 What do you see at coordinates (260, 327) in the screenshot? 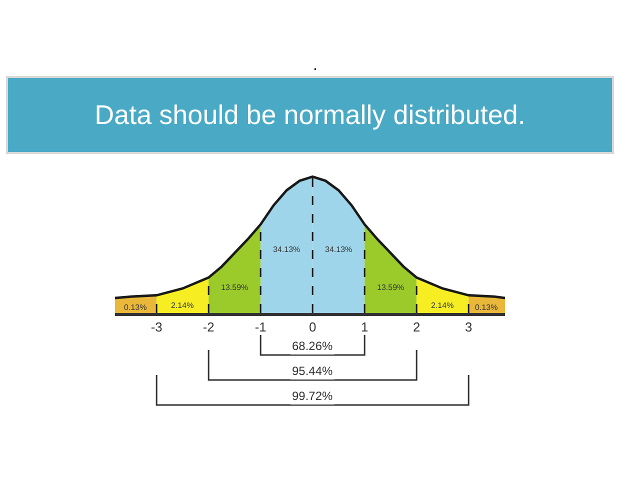
I see `x-tick-label: -1` at bounding box center [260, 327].